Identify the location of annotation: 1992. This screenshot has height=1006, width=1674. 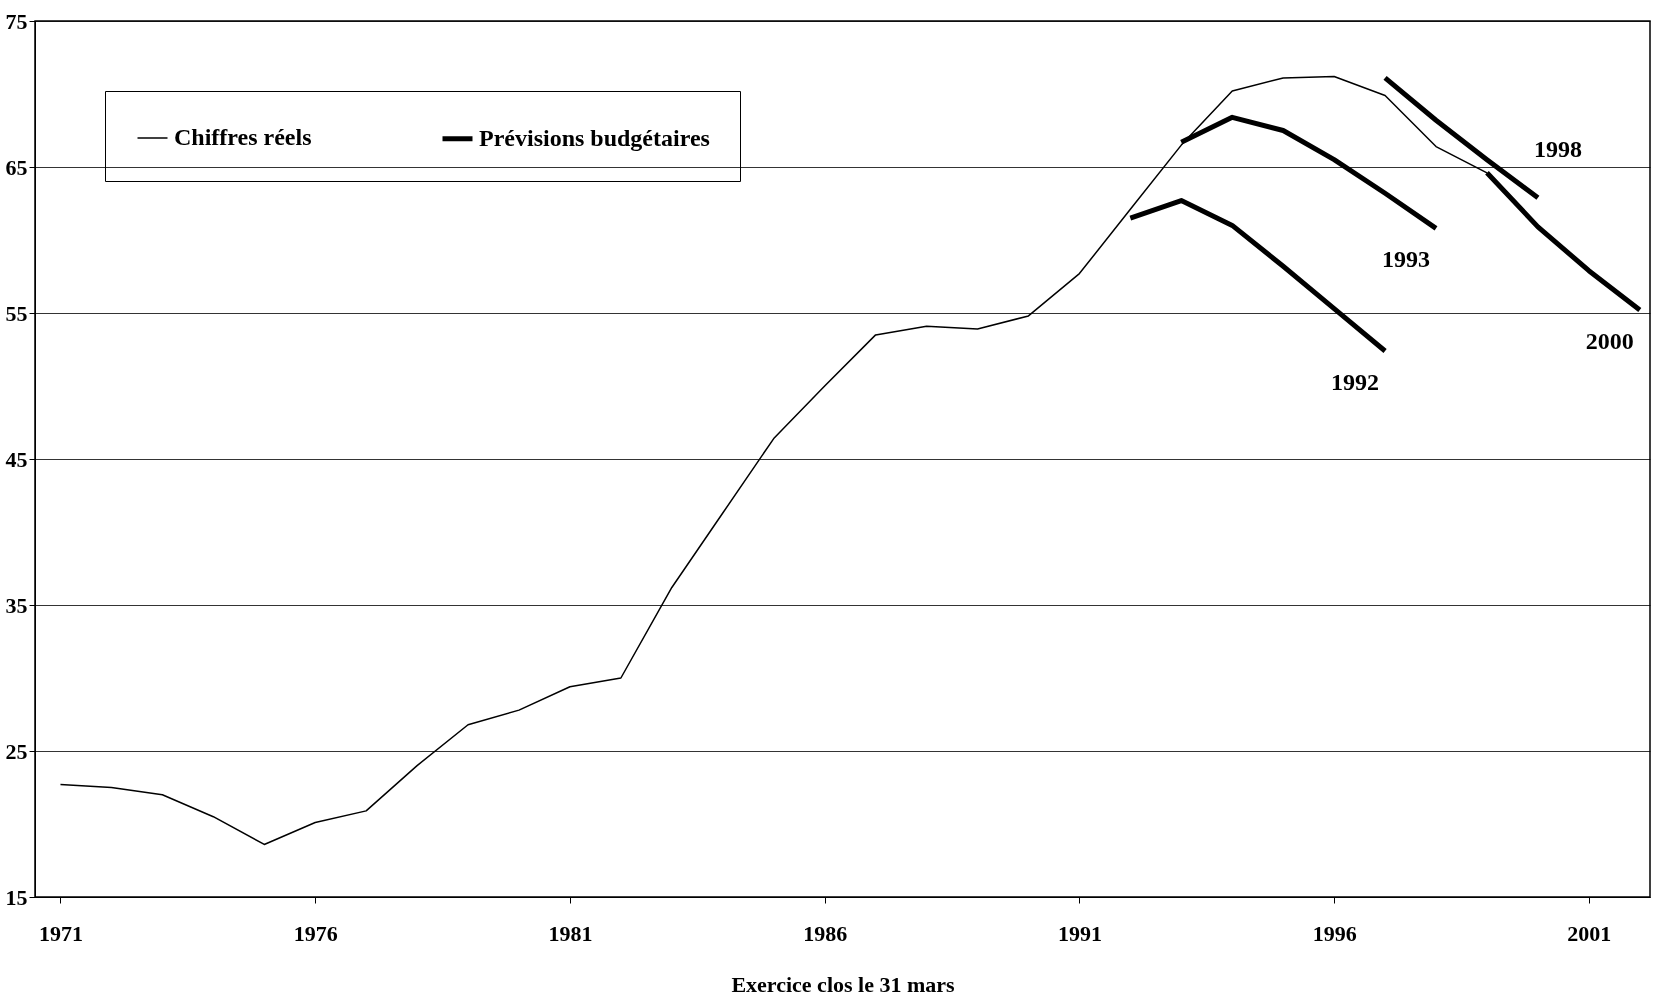
(1355, 381).